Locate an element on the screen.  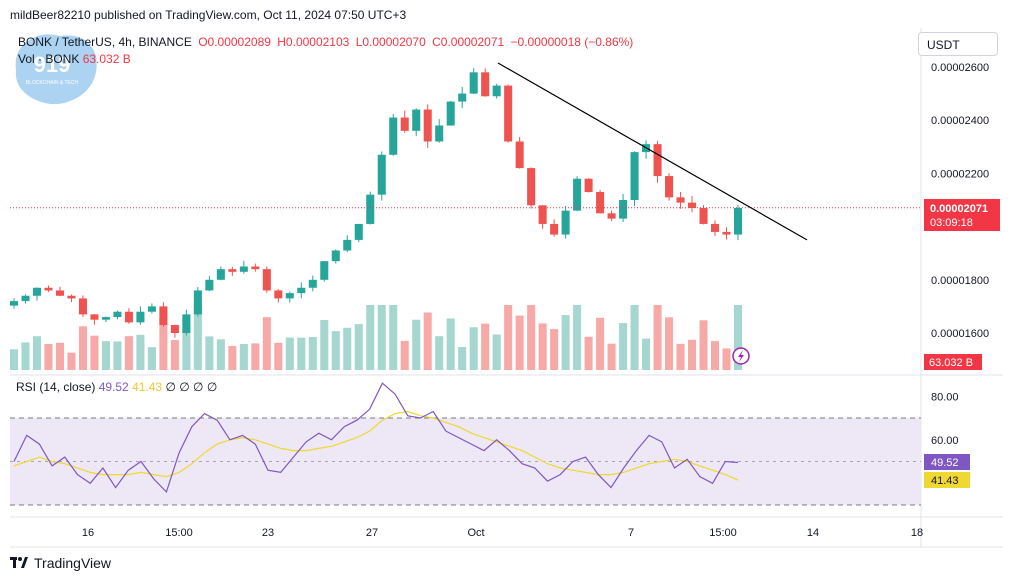
rsi-tick: 80.00 is located at coordinates (945, 397).